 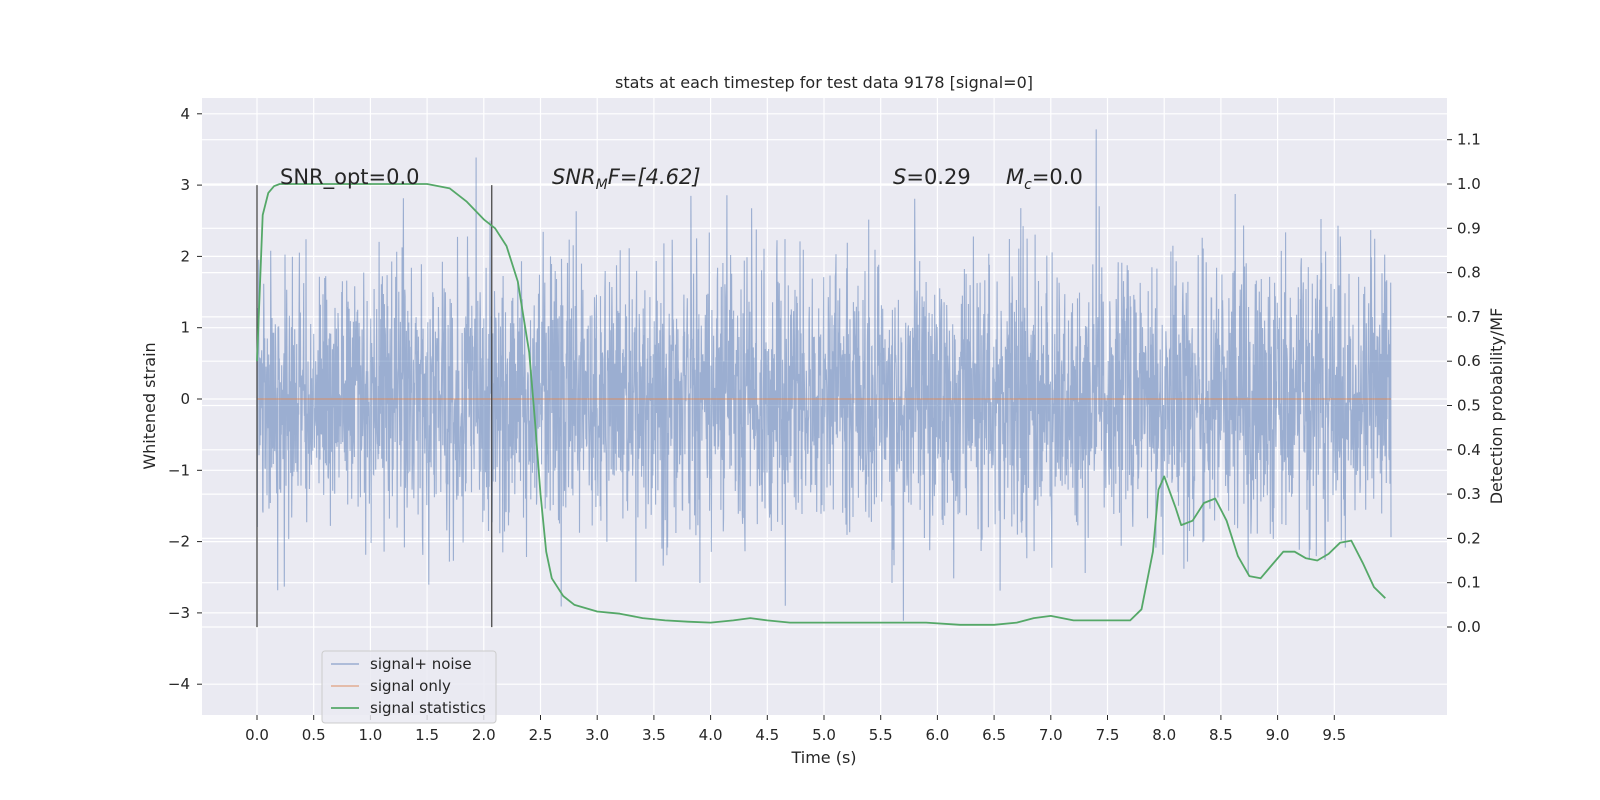 I want to click on y-left-tick-label: 0, so click(x=185, y=399).